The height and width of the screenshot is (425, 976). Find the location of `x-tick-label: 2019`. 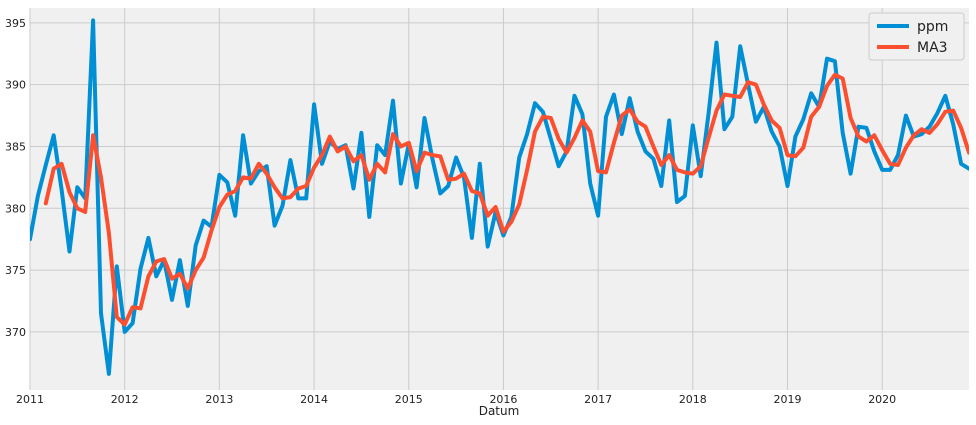

x-tick-label: 2019 is located at coordinates (788, 399).